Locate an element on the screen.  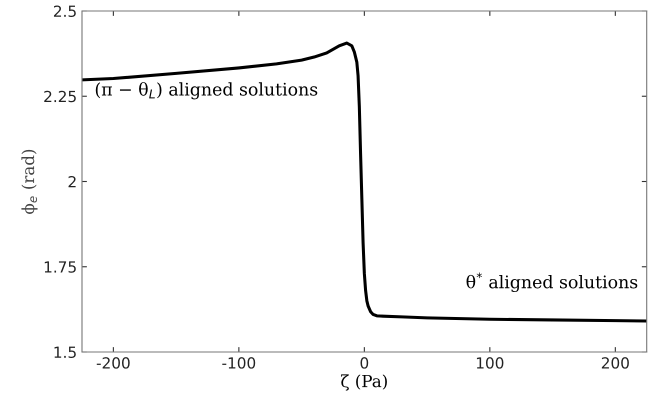
x-tick-label: -100 is located at coordinates (239, 363).